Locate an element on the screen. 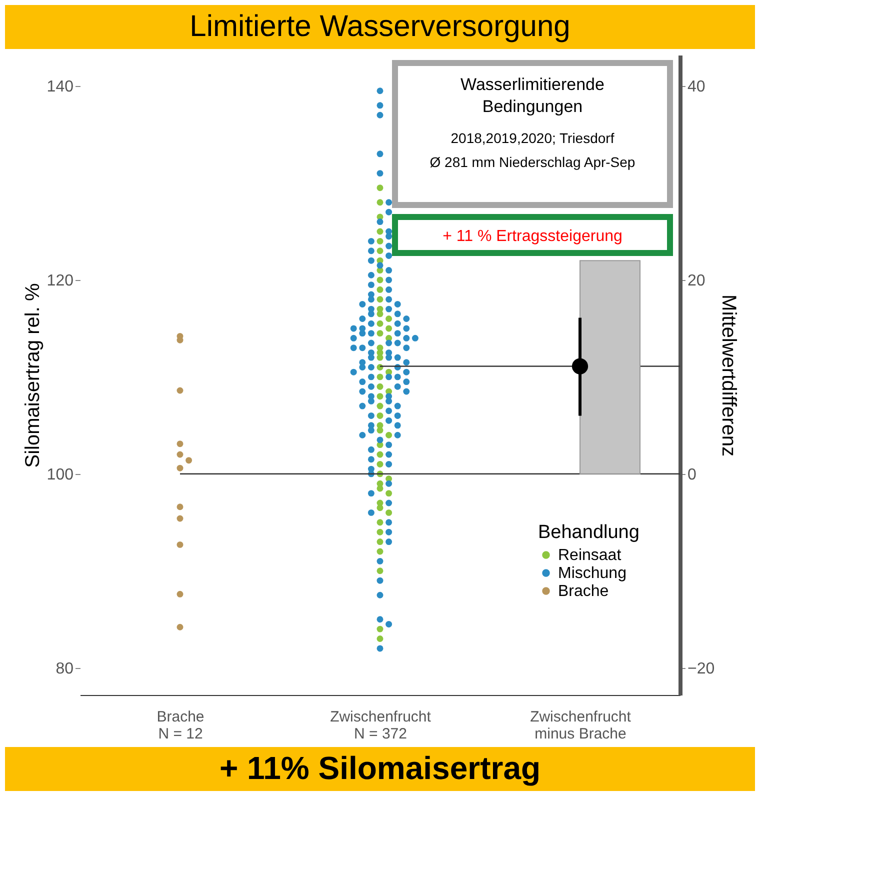 This screenshot has width=881, height=871. chart-title: Limitierte Wasserversorgung is located at coordinates (380, 26).